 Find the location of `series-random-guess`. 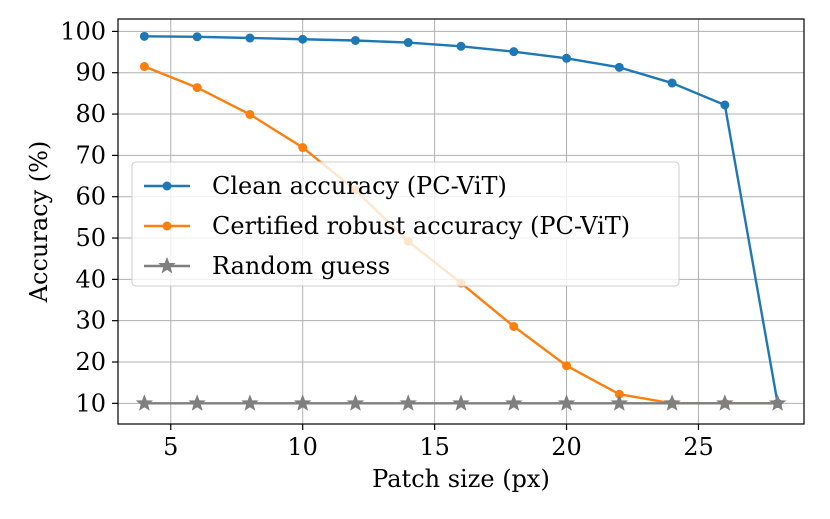

series-random-guess is located at coordinates (461, 402).